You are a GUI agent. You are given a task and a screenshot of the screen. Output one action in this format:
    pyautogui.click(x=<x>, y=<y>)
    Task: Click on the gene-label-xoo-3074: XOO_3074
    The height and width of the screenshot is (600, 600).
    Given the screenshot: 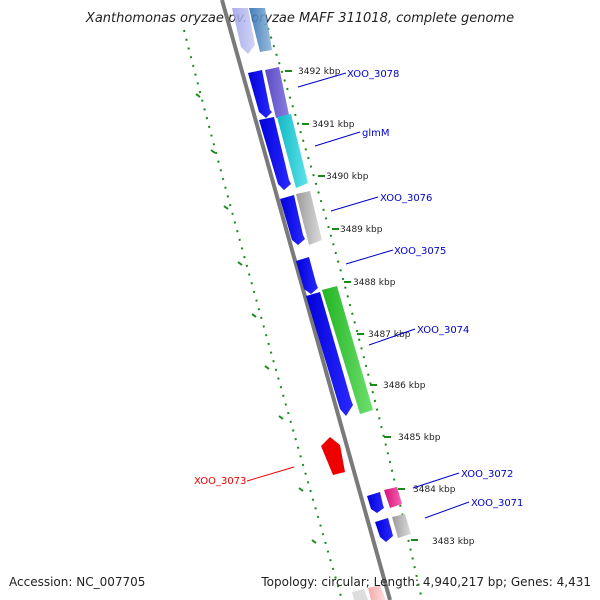 What is the action you would take?
    pyautogui.click(x=443, y=330)
    